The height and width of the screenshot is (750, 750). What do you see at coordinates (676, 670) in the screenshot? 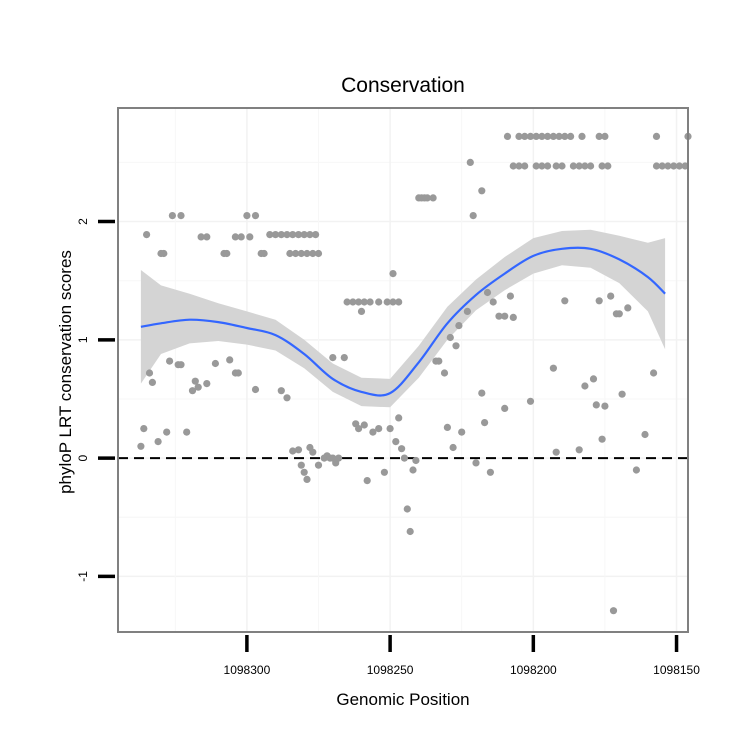
I see `x-tick-label: 1098150` at bounding box center [676, 670].